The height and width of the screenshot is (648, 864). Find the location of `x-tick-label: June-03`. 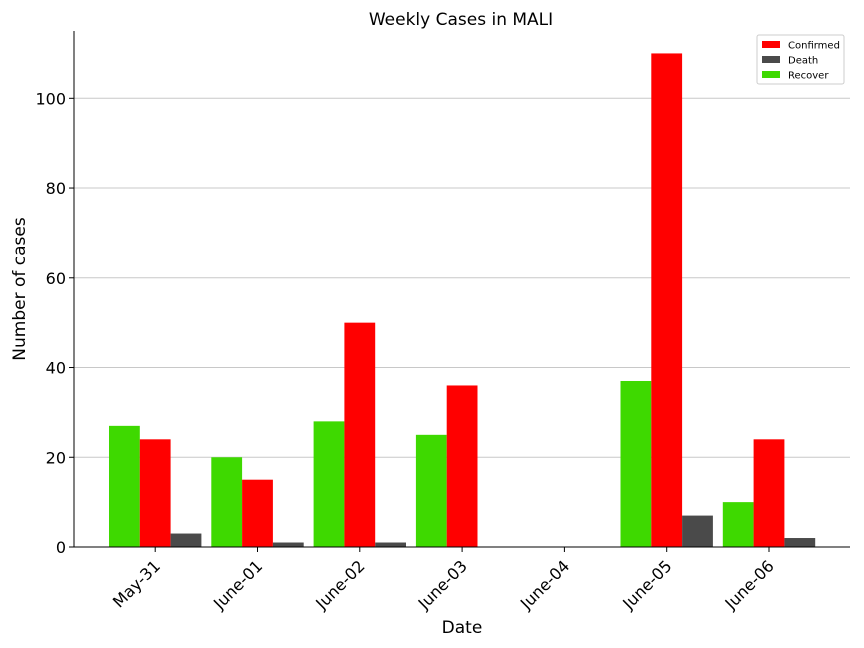

x-tick-label: June-03 is located at coordinates (442, 584).